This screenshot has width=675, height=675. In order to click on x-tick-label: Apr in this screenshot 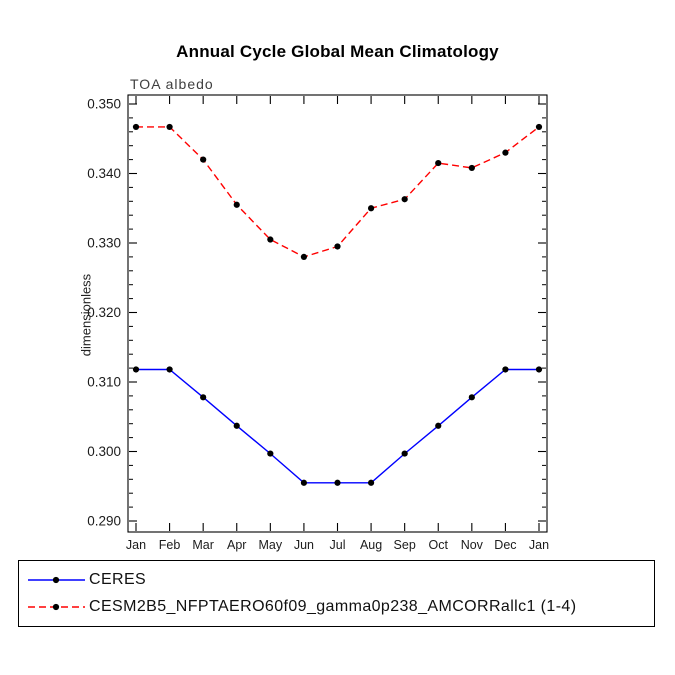, I will do `click(236, 545)`.